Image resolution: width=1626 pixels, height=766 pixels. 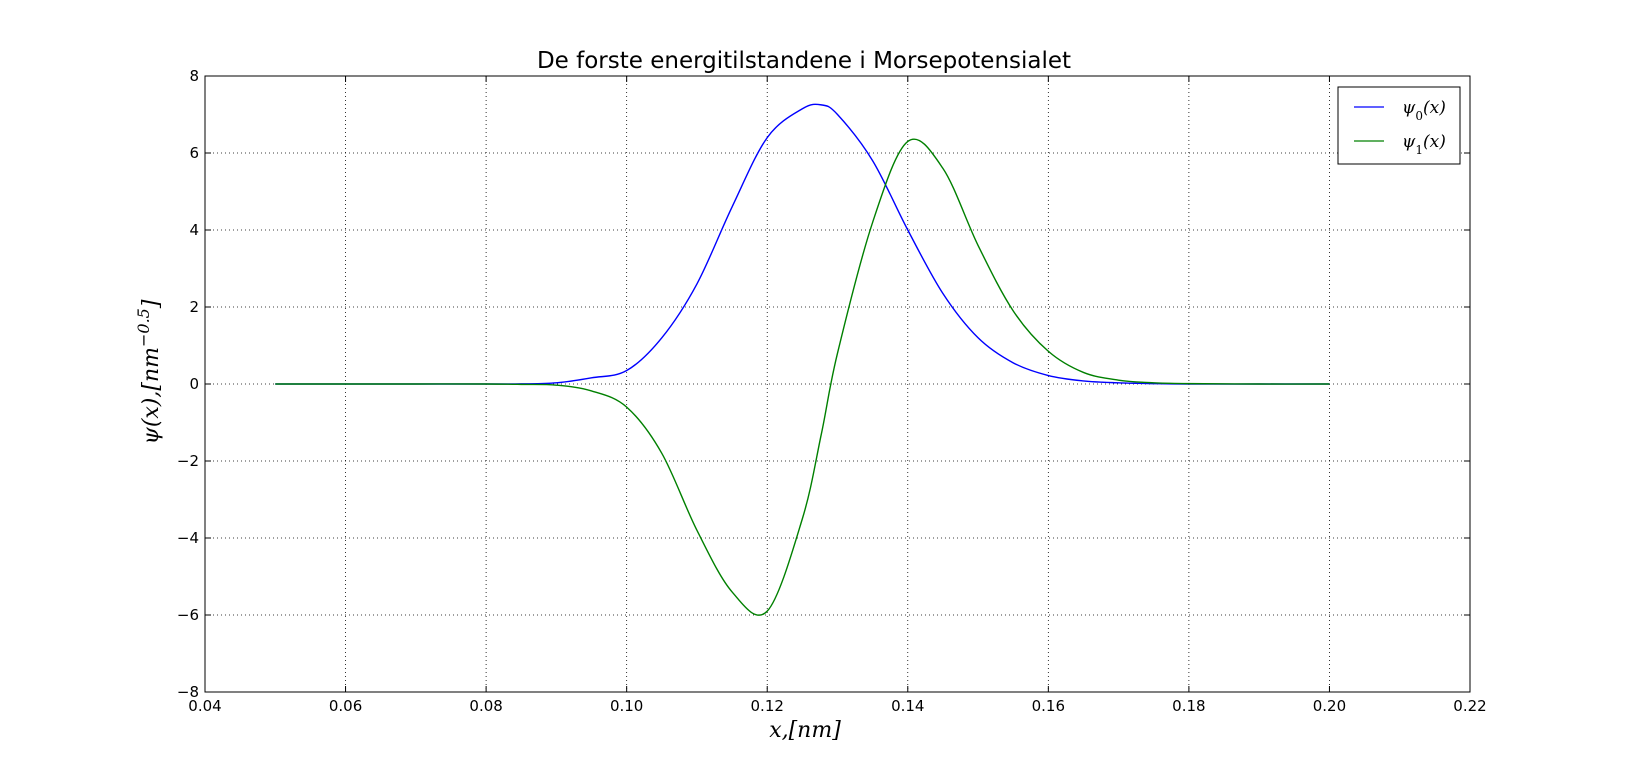 I want to click on y-tick-label: 6, so click(x=194, y=153).